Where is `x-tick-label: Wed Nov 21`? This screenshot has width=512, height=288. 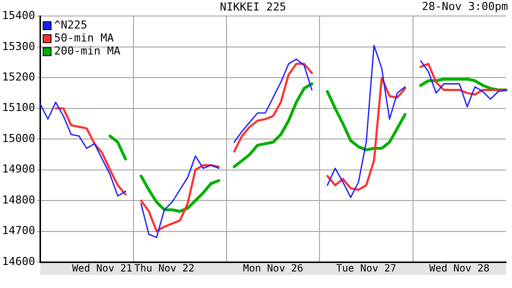 x-tick-label: Wed Nov 21 is located at coordinates (102, 269).